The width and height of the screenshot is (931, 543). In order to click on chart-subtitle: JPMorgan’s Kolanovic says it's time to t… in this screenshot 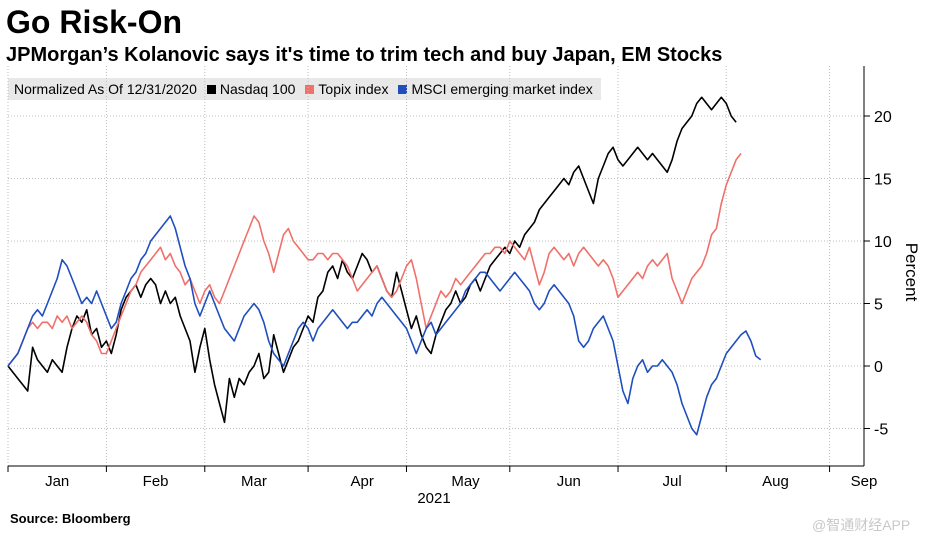, I will do `click(364, 55)`.